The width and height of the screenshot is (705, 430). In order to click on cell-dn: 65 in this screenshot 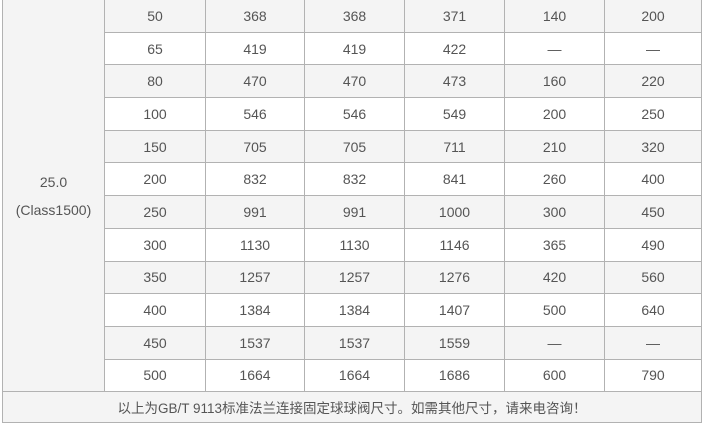, I will do `click(155, 48)`.